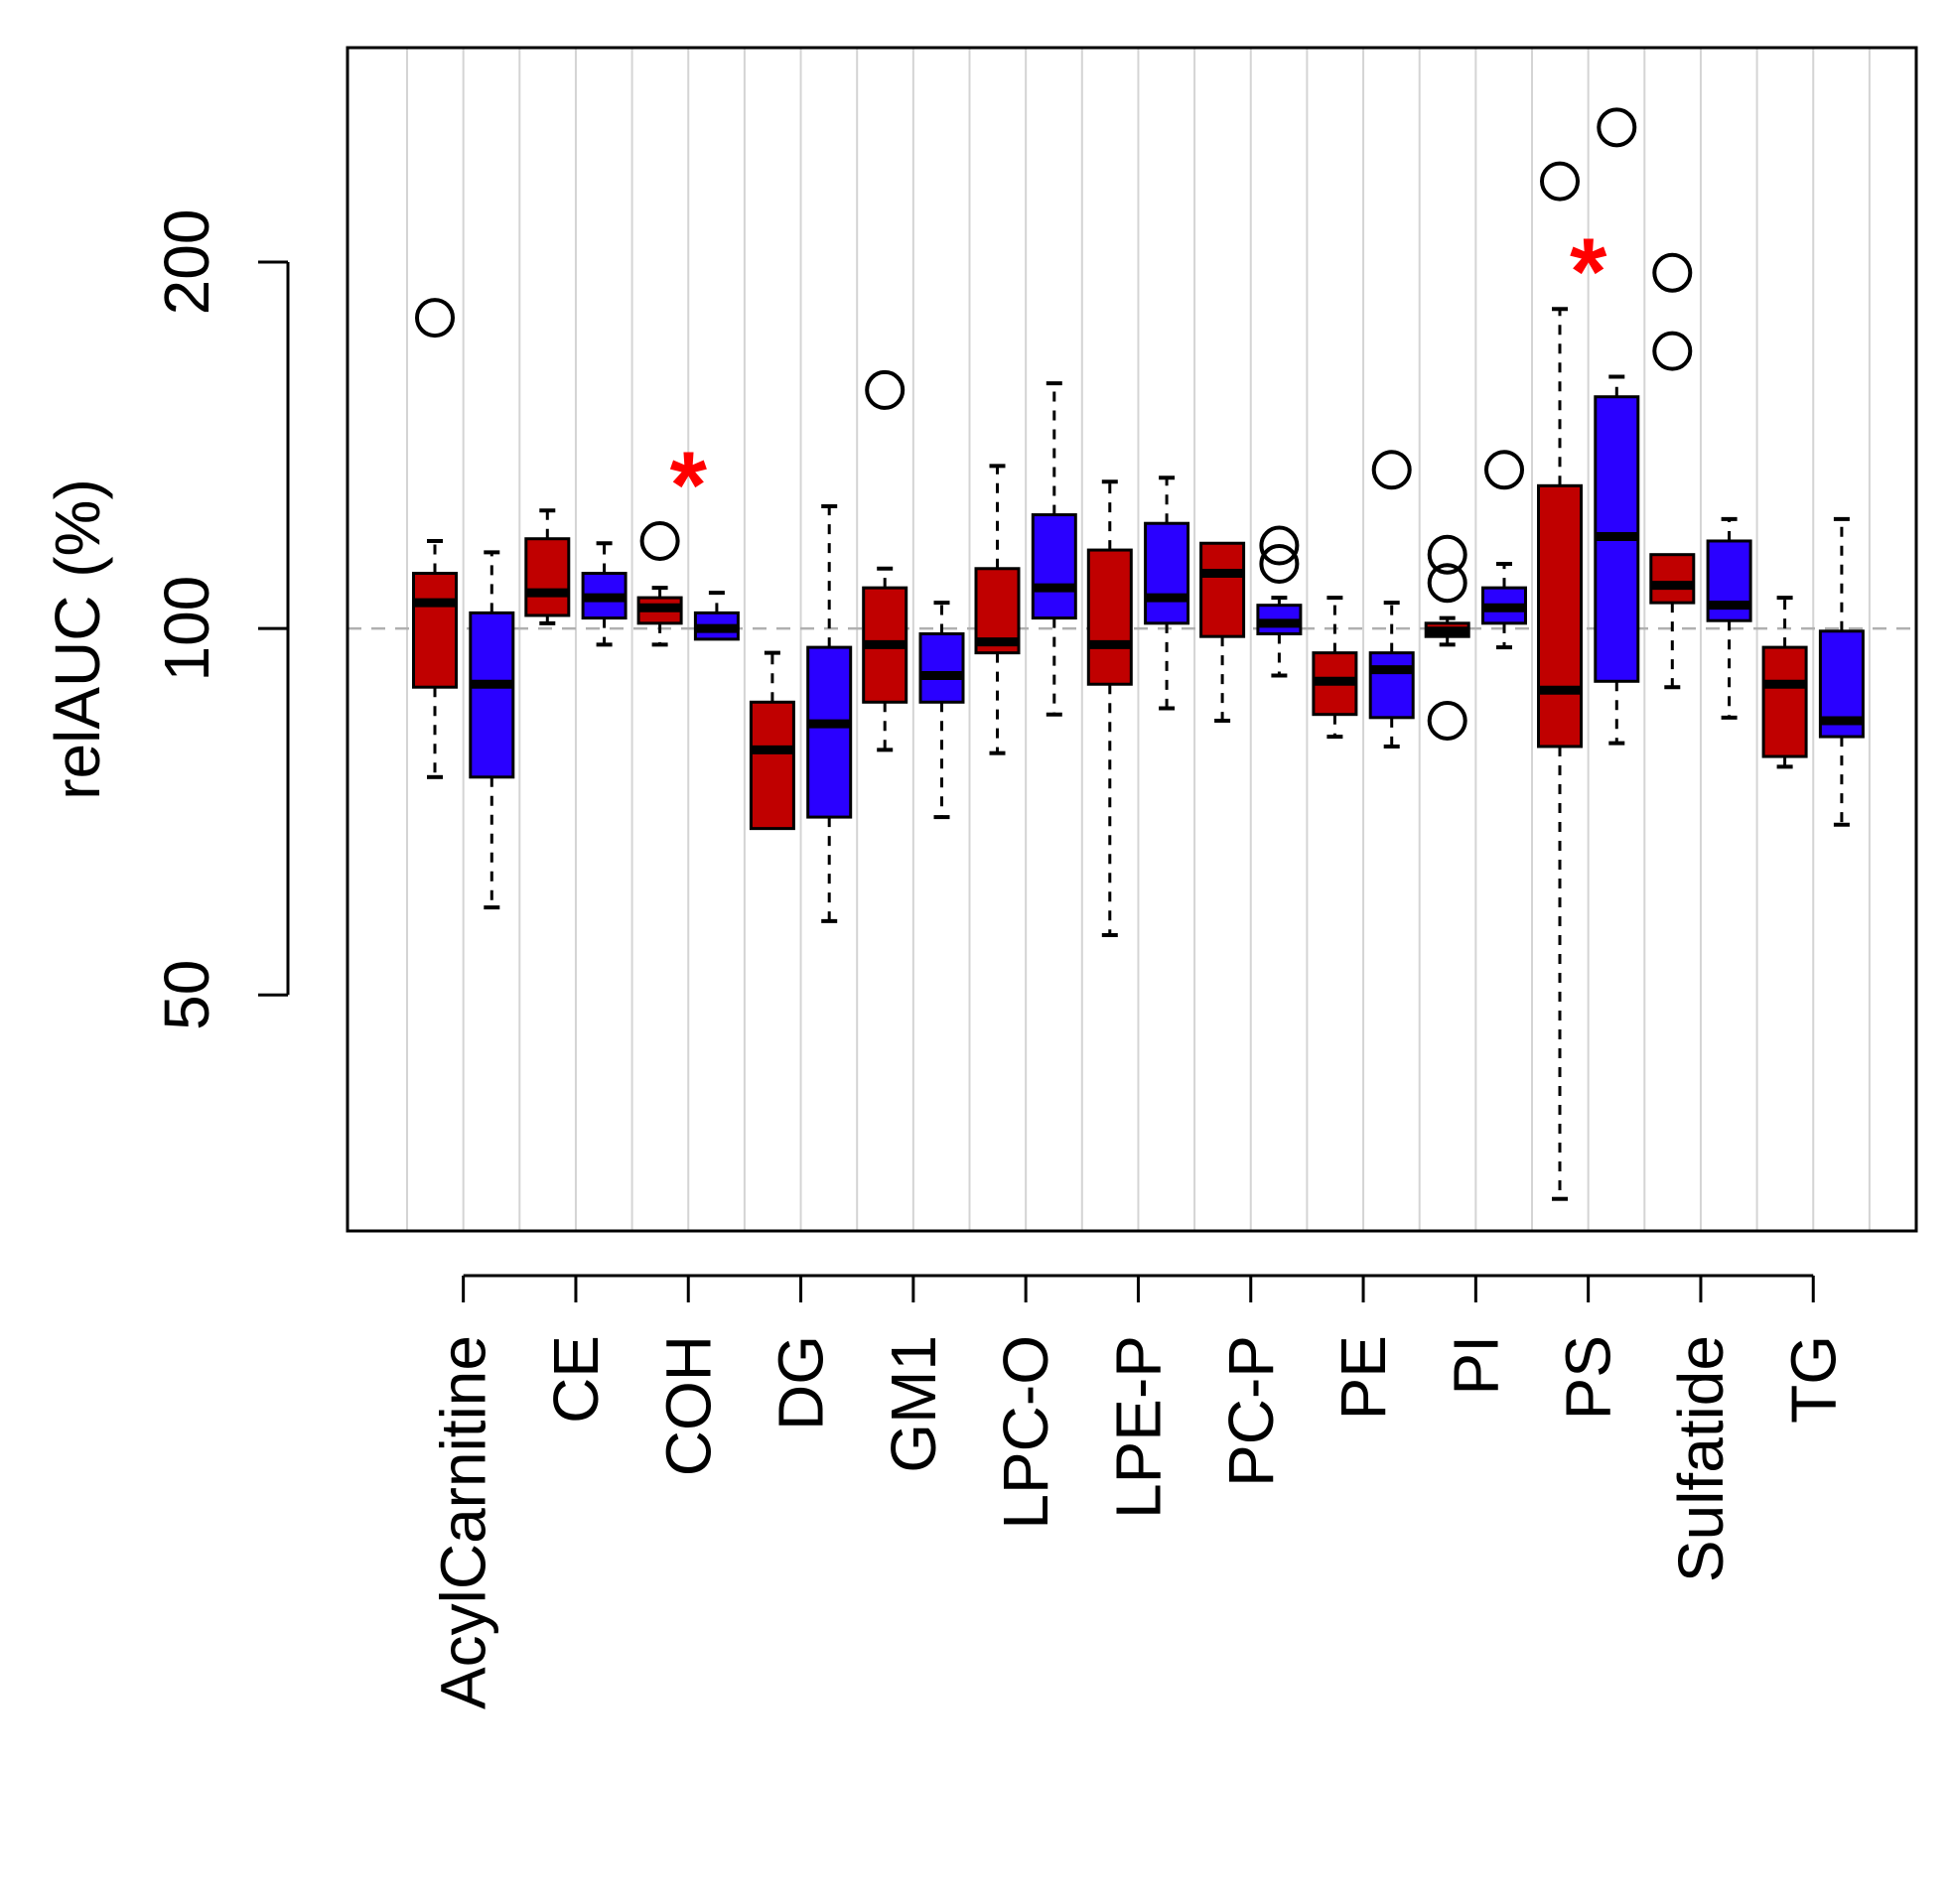 The width and height of the screenshot is (1952, 1904). I want to click on x-tick-label: PI, so click(1475, 1365).